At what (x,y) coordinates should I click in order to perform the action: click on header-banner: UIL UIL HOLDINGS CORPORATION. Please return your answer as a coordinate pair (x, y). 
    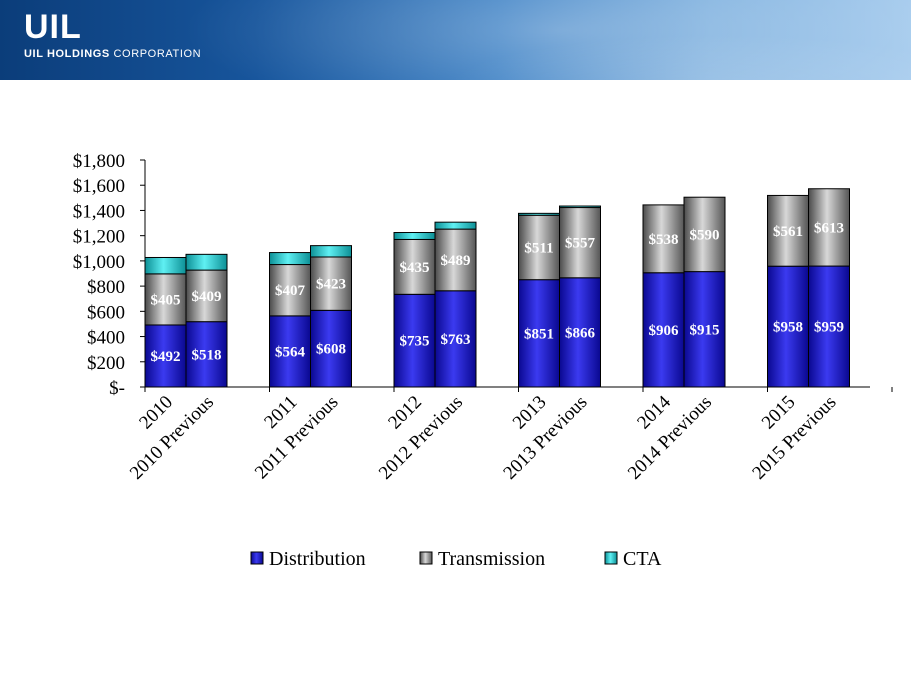
    Looking at the image, I should click on (455, 40).